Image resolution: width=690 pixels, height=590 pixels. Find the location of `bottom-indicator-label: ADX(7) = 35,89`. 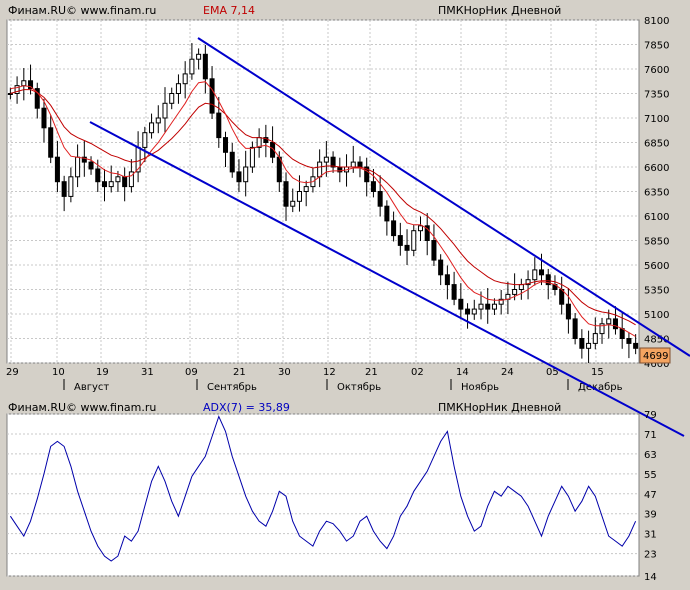

bottom-indicator-label: ADX(7) = 35,89 is located at coordinates (246, 407).